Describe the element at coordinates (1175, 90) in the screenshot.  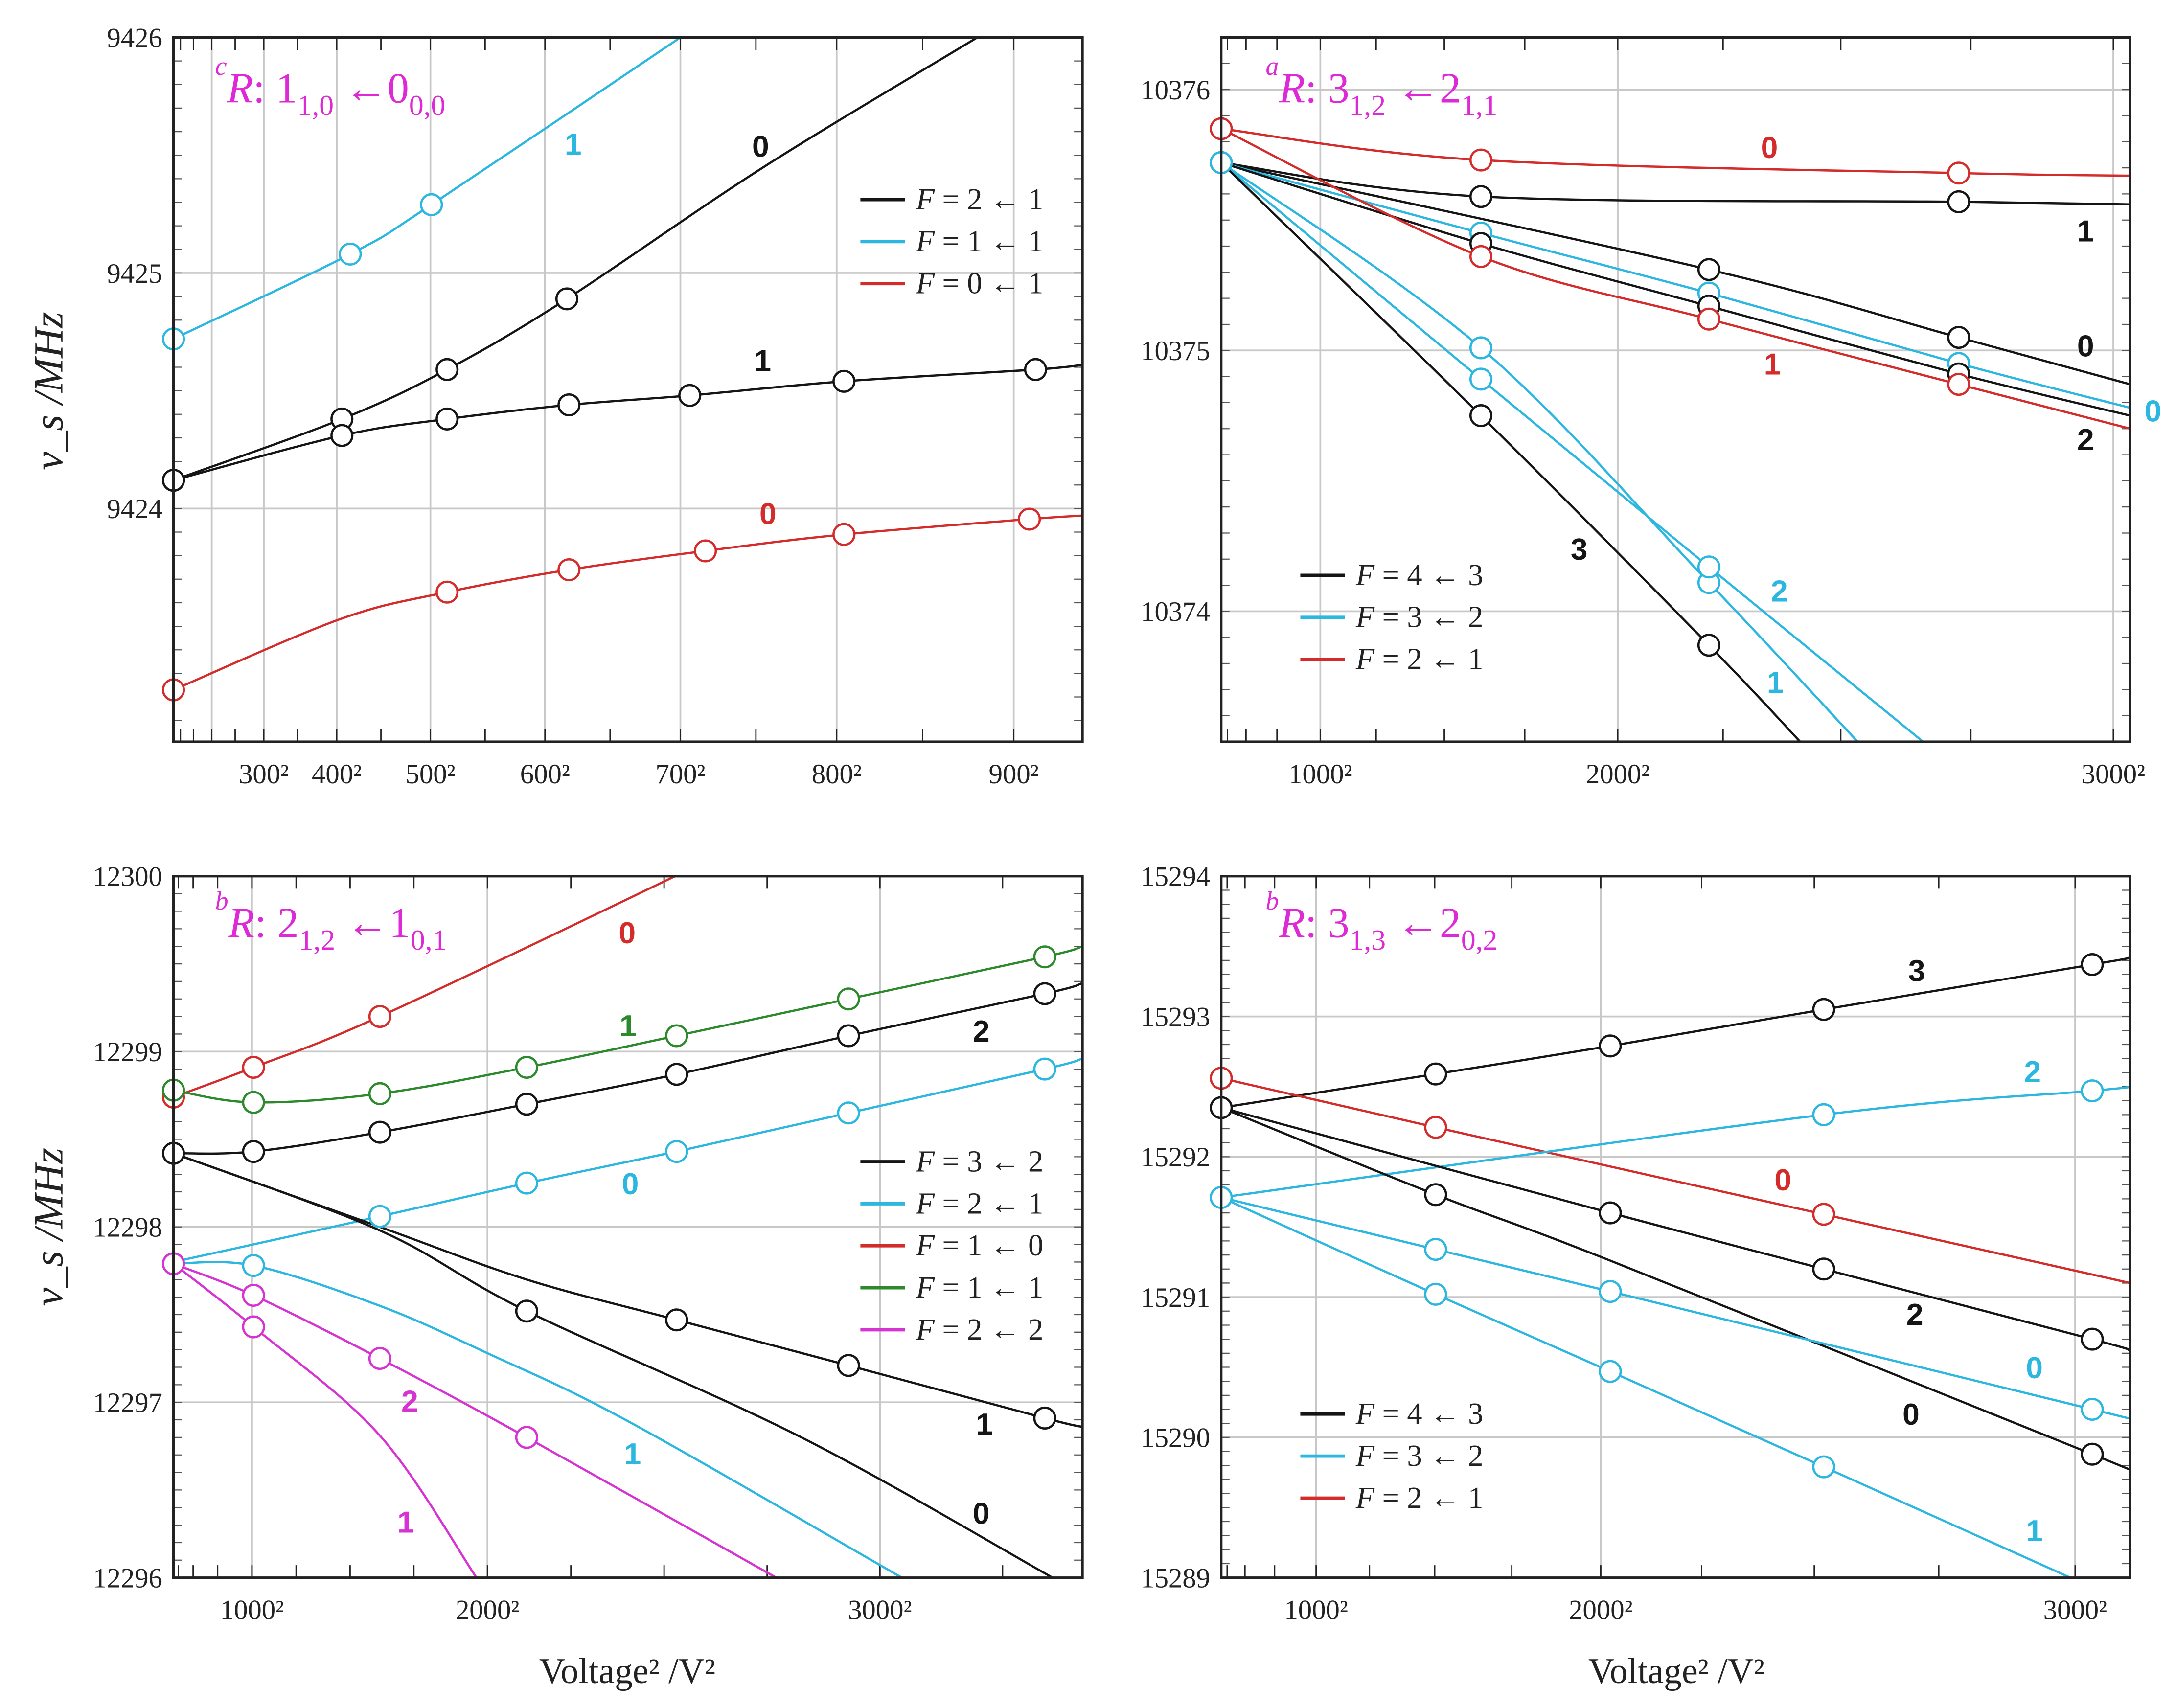
I see `y-tick-label: 10376` at that location.